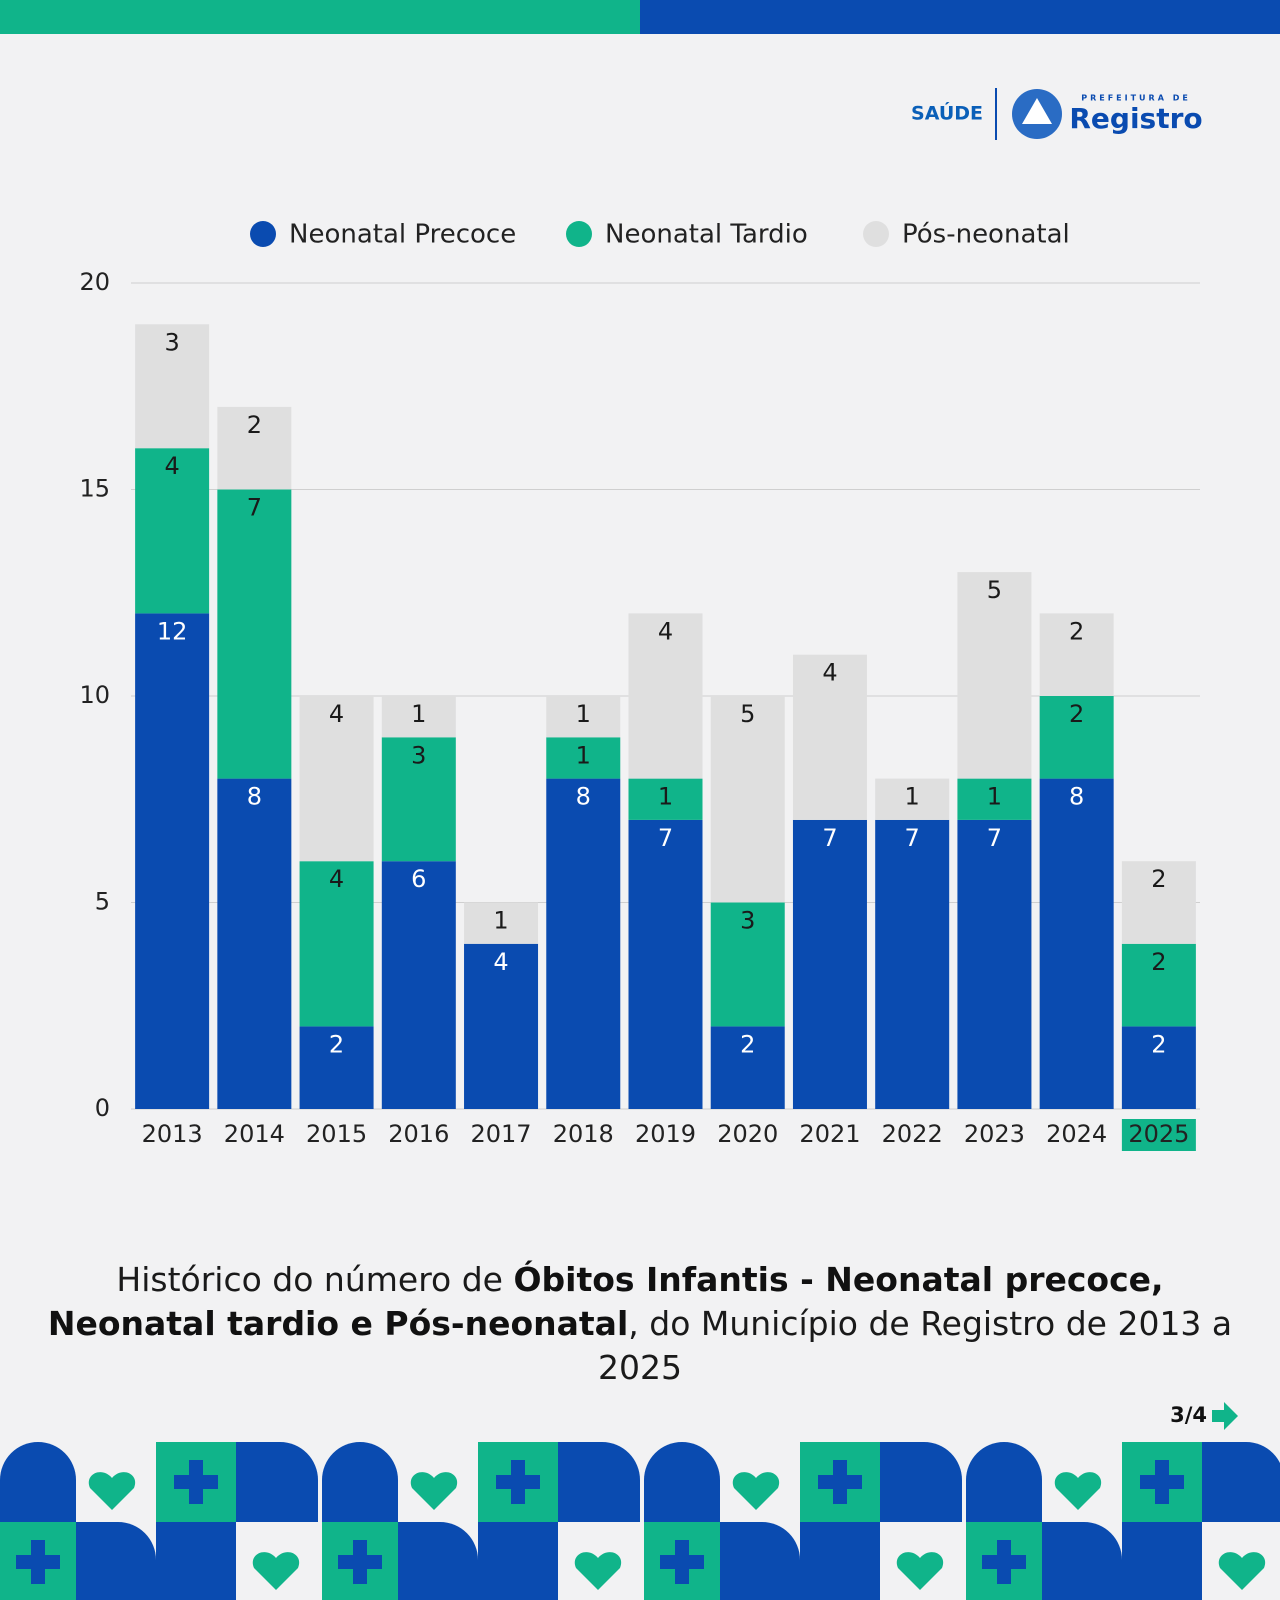 Image resolution: width=1280 pixels, height=1600 pixels. What do you see at coordinates (1135, 118) in the screenshot?
I see `brand-city: Registro` at bounding box center [1135, 118].